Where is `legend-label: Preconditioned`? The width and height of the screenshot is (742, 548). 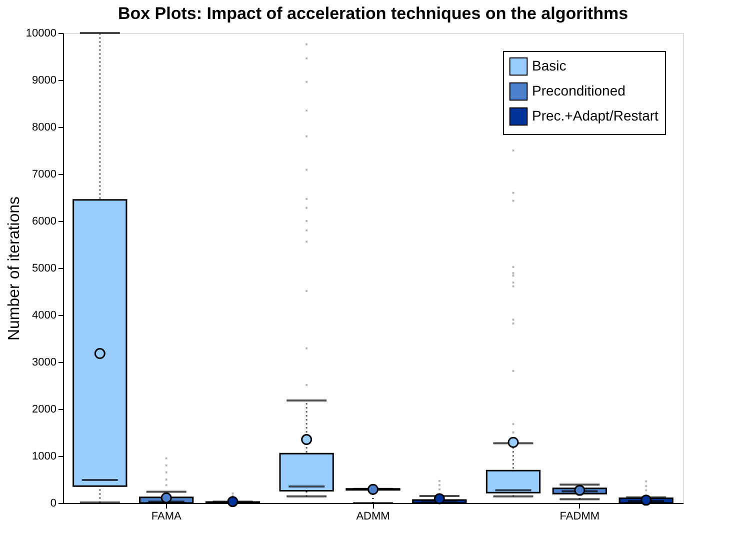
legend-label: Preconditioned is located at coordinates (579, 90).